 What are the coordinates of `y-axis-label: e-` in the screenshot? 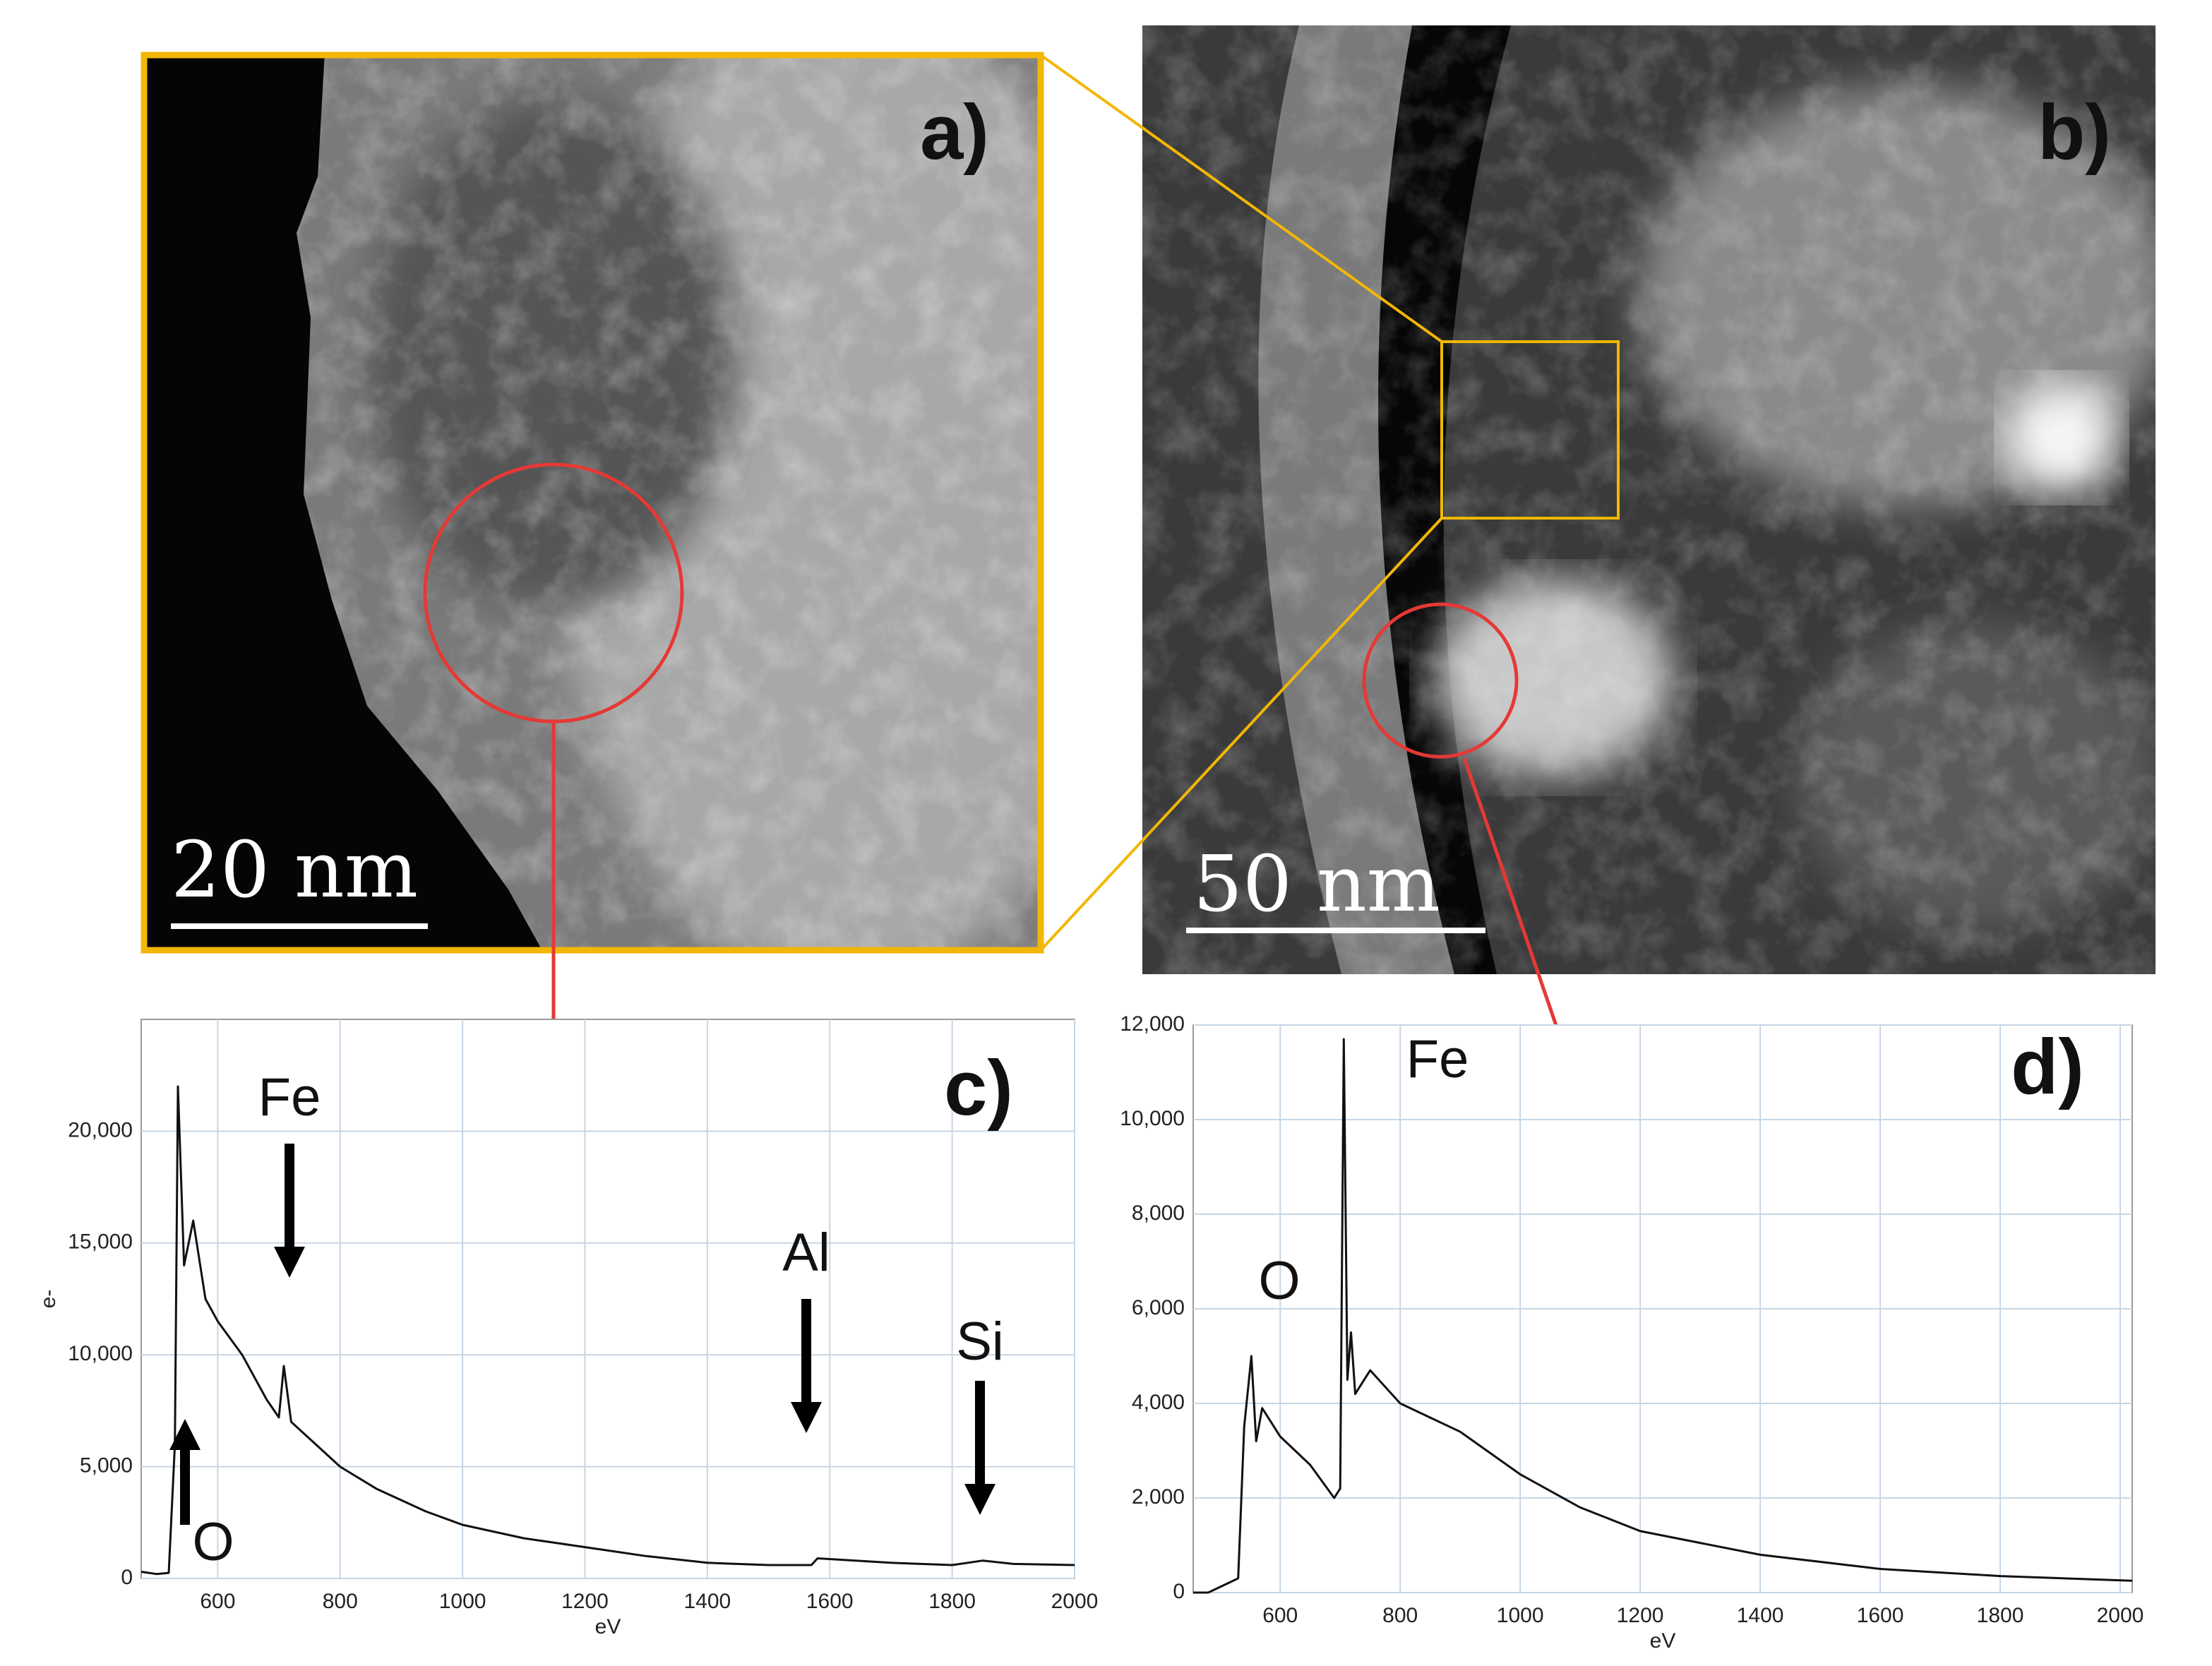 It's located at (49, 1299).